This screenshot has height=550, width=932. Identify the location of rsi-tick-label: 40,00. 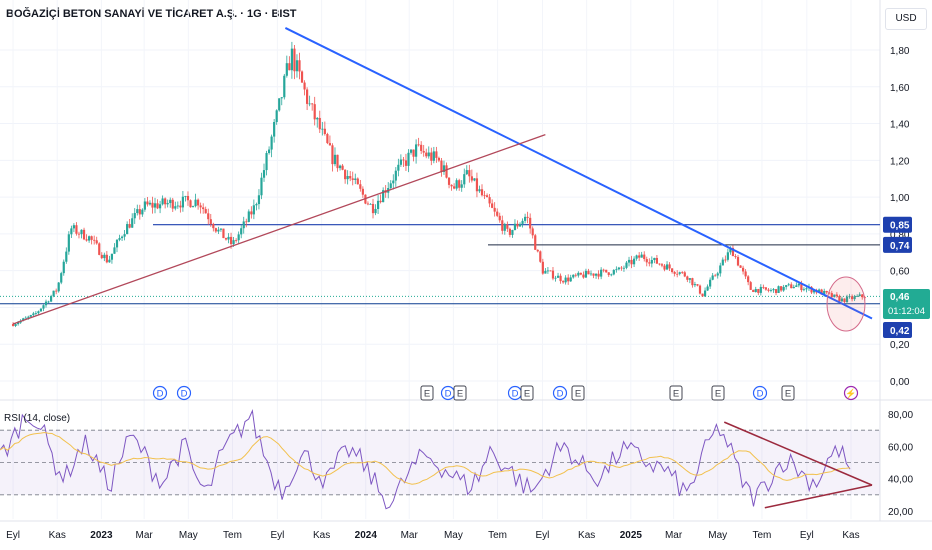
(900, 480).